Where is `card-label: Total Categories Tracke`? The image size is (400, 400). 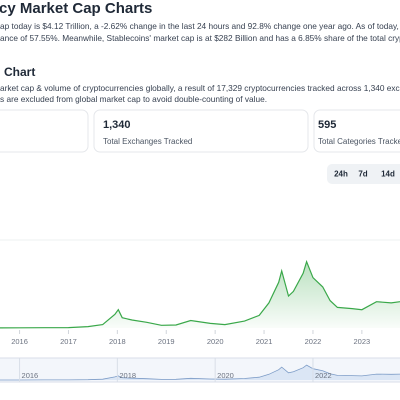 card-label: Total Categories Tracke is located at coordinates (359, 141).